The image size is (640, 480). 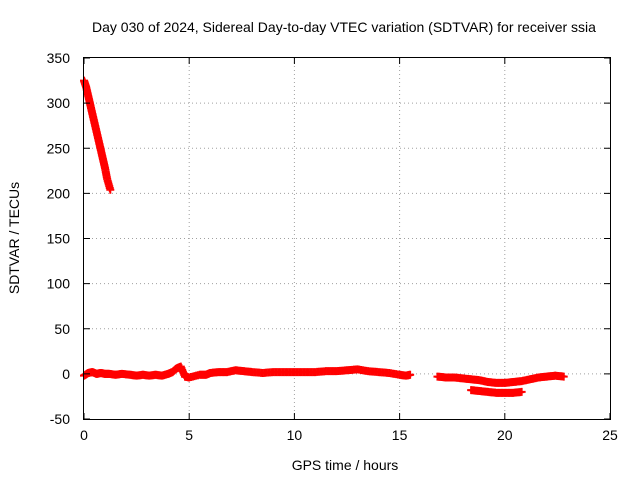 I want to click on y-tick-label: 250, so click(x=59, y=148).